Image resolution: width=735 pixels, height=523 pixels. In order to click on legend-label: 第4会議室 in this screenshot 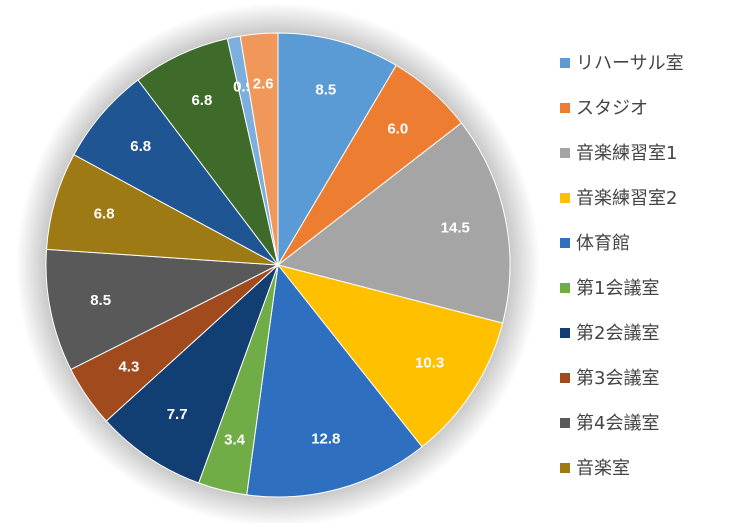, I will do `click(617, 423)`.